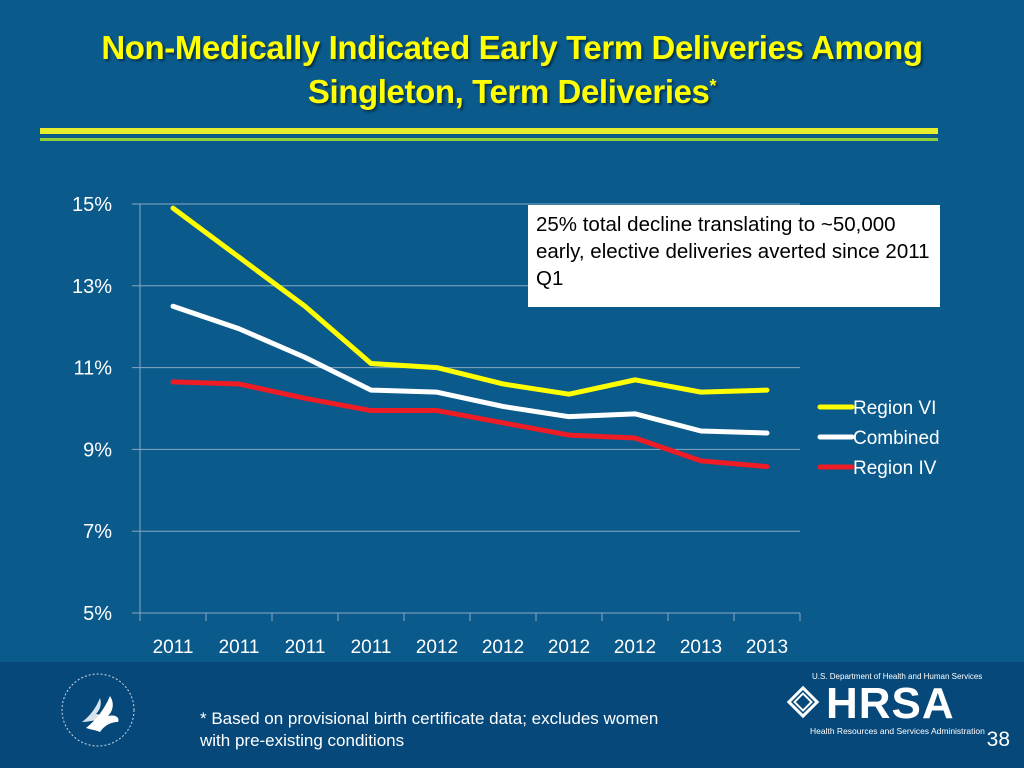 This screenshot has width=1024, height=768. What do you see at coordinates (98, 710) in the screenshot?
I see `hhs-eagle-icon` at bounding box center [98, 710].